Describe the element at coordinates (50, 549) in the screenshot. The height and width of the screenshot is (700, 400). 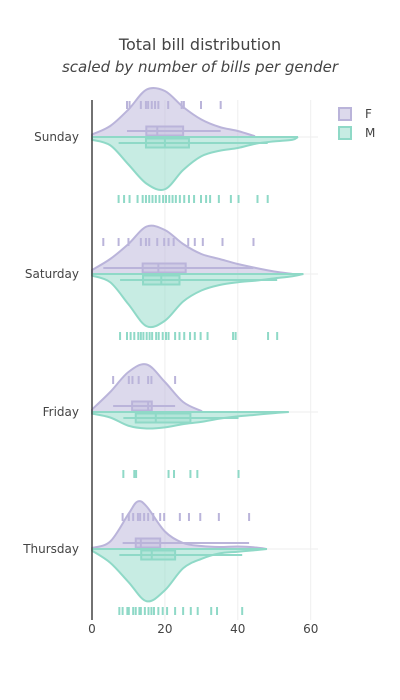
I see `y-tick-label-thursday: Thursday` at that location.